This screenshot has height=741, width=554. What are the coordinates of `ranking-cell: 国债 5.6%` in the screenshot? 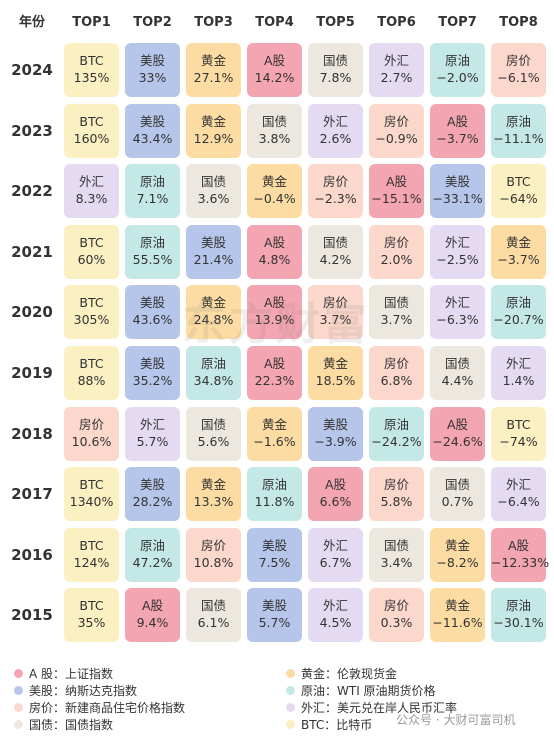 It's located at (213, 433).